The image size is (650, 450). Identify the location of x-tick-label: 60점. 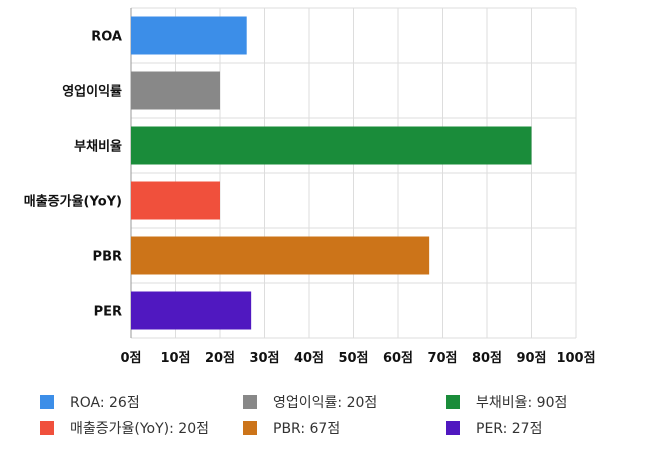
(398, 358).